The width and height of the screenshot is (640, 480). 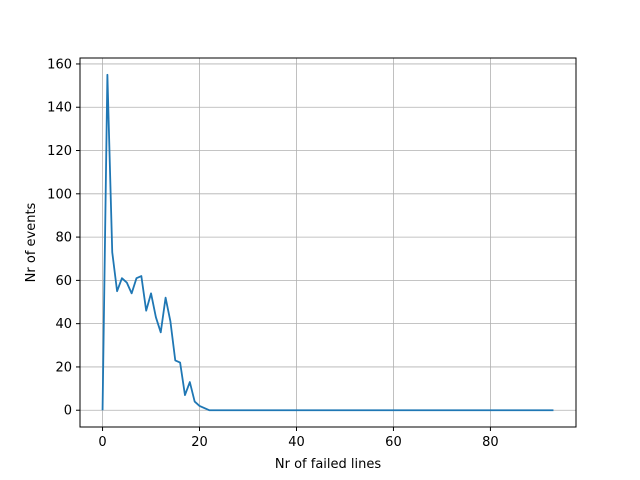 I want to click on y-tick-label: 100, so click(x=59, y=194).